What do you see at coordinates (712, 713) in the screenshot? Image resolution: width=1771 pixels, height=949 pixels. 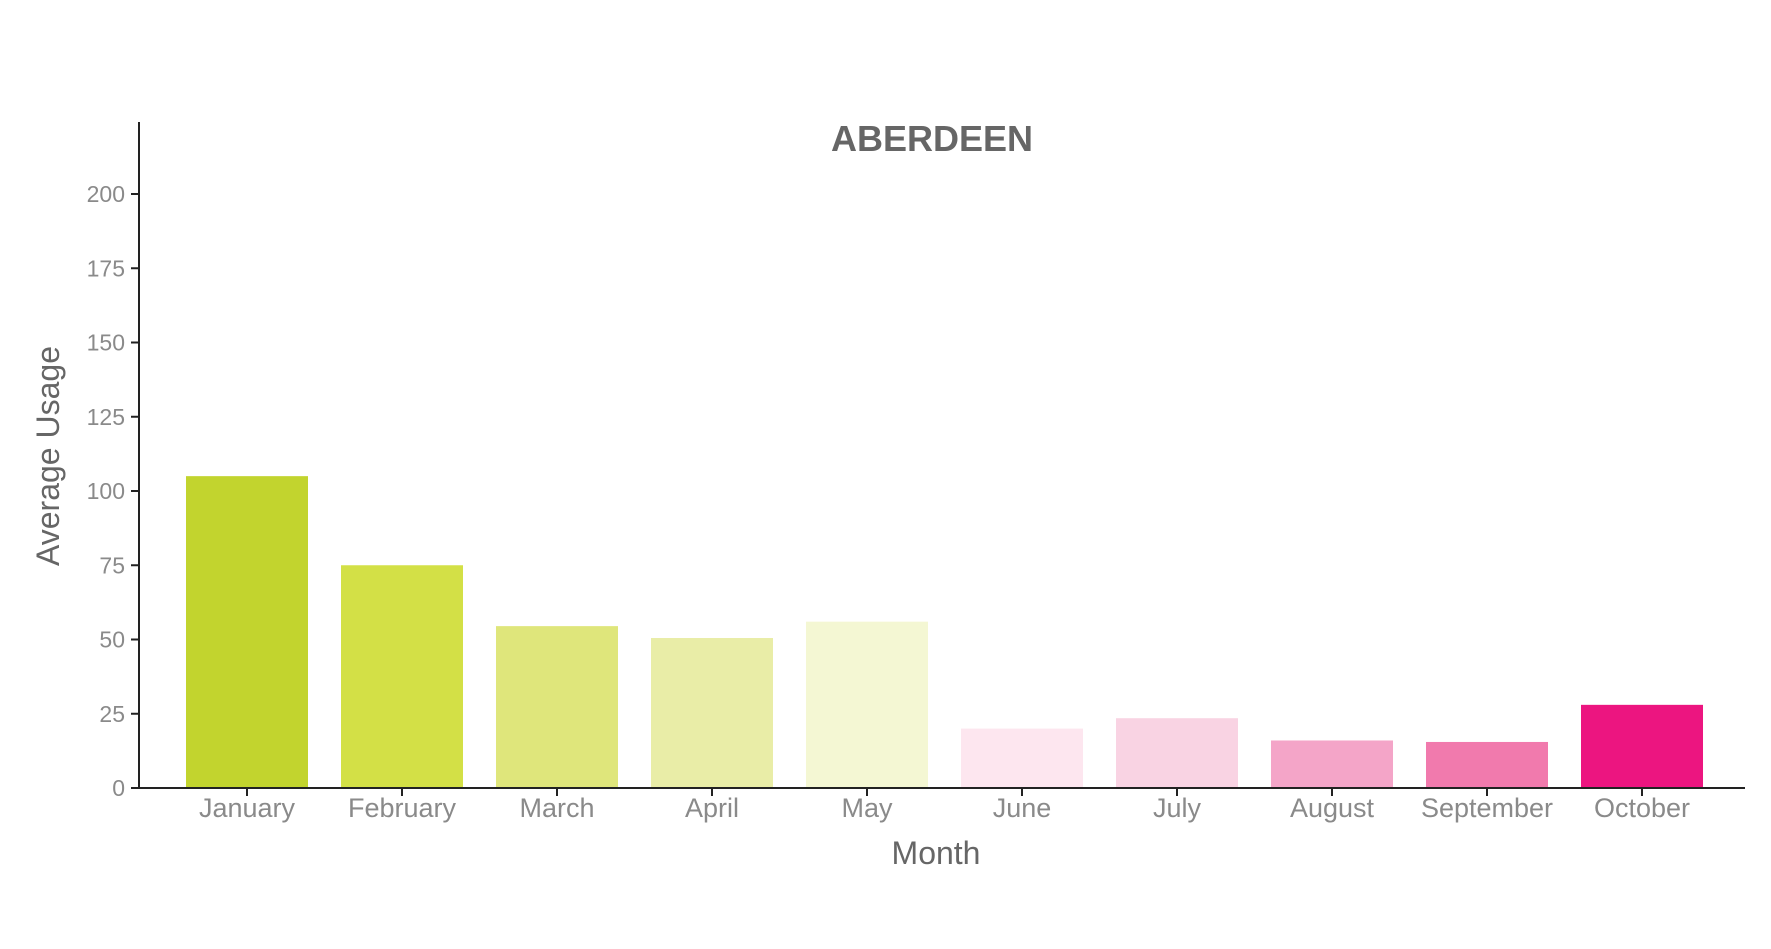 I see `bar-april` at bounding box center [712, 713].